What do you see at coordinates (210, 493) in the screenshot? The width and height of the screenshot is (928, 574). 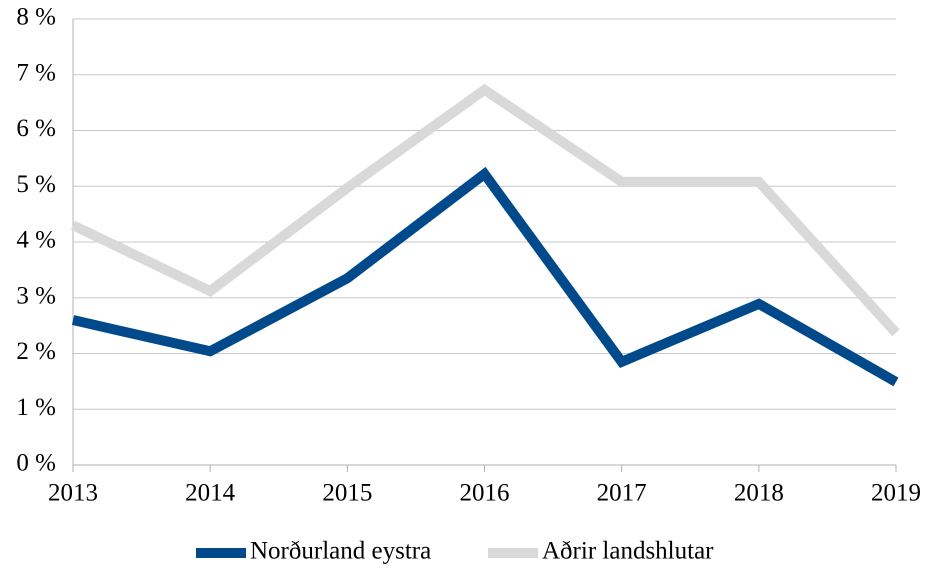 I see `x-tick-label: 2014` at bounding box center [210, 493].